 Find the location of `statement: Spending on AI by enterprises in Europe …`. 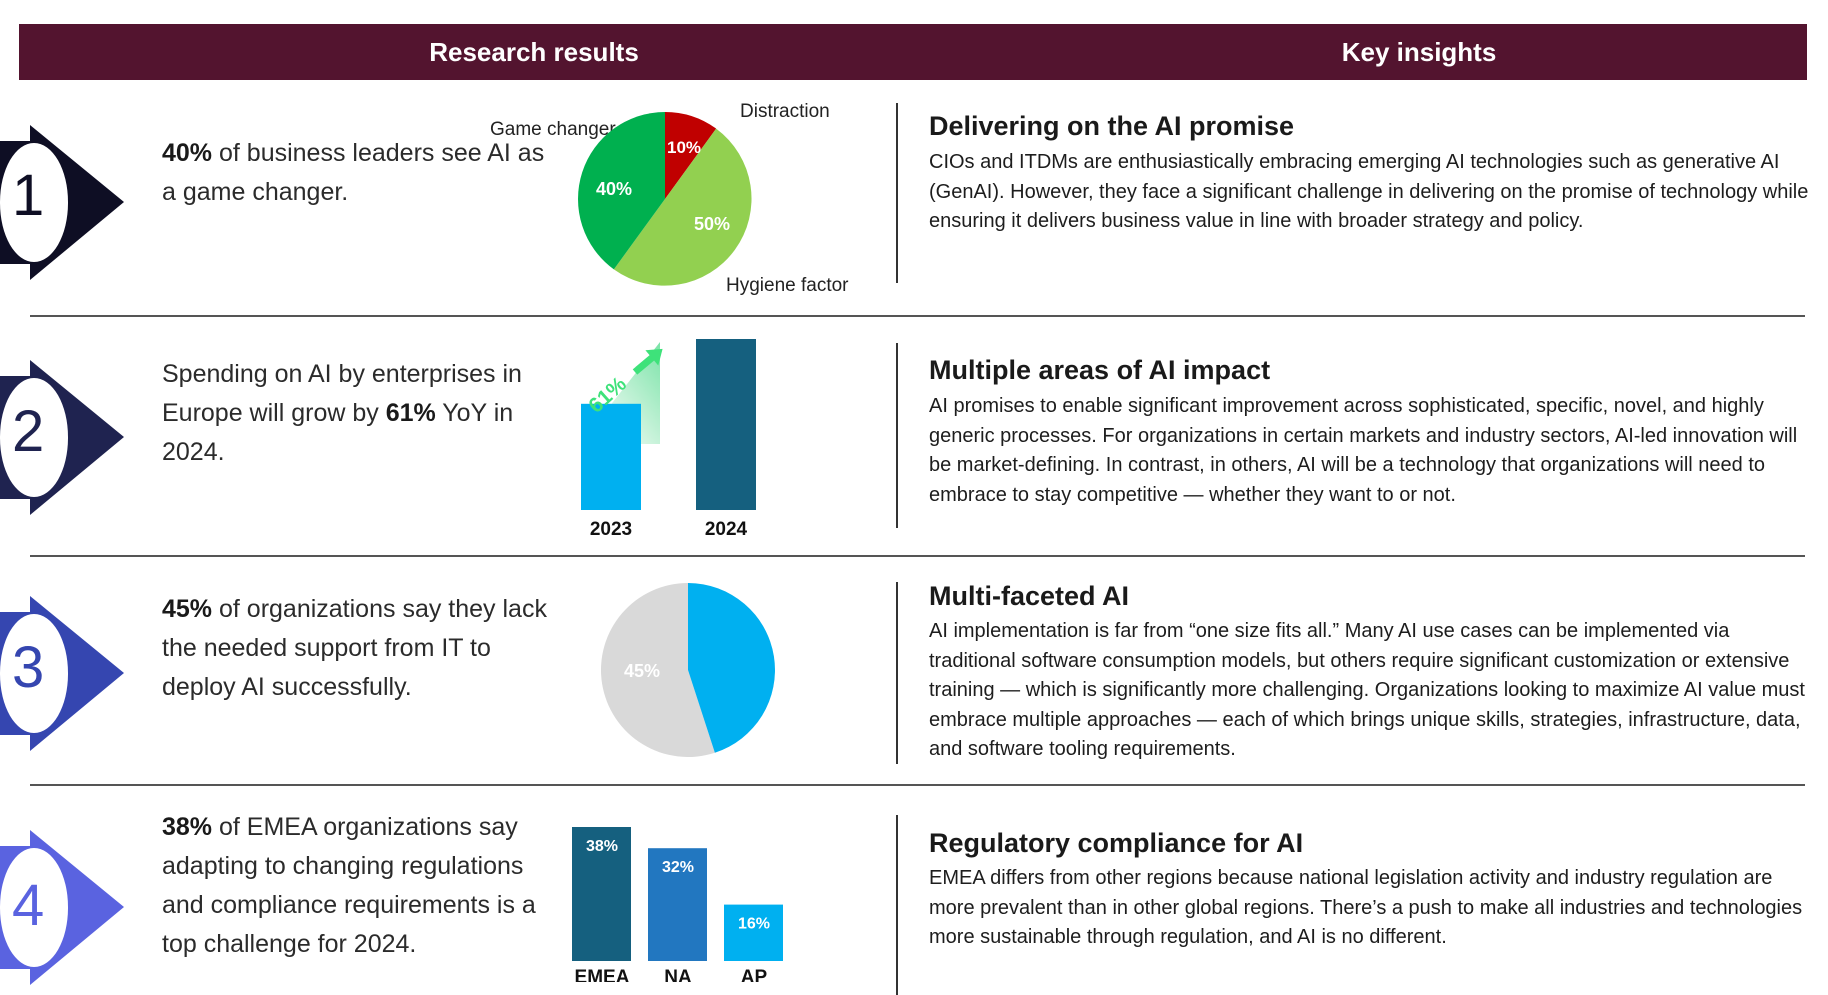

statement: Spending on AI by enterprises in Europe … is located at coordinates (357, 413).